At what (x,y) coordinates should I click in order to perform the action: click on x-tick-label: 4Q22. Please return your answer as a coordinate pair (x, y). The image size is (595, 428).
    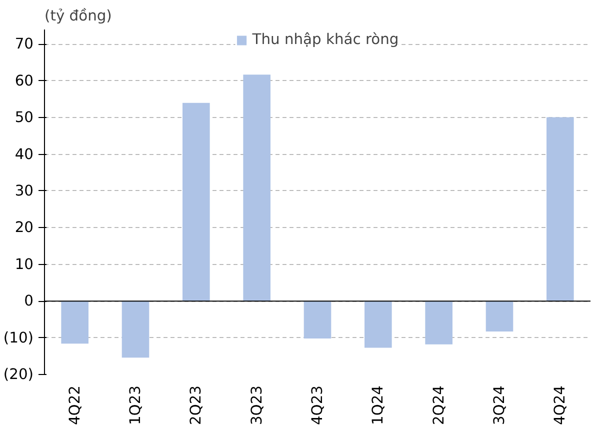
    Looking at the image, I should click on (75, 405).